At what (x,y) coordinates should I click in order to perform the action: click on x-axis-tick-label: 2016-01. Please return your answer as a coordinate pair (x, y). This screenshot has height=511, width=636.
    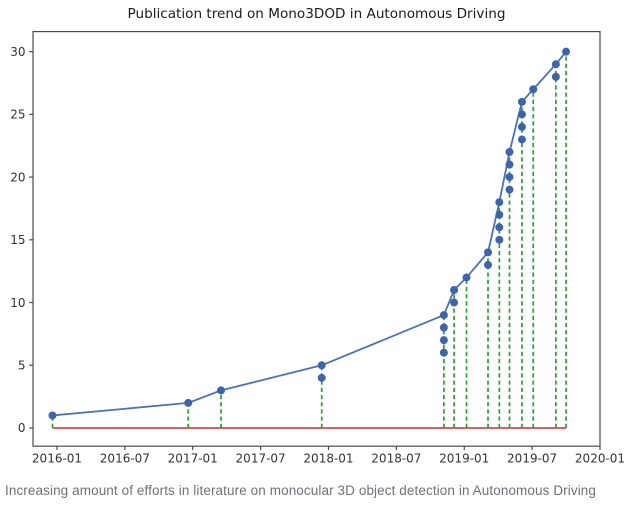
    Looking at the image, I should click on (57, 459).